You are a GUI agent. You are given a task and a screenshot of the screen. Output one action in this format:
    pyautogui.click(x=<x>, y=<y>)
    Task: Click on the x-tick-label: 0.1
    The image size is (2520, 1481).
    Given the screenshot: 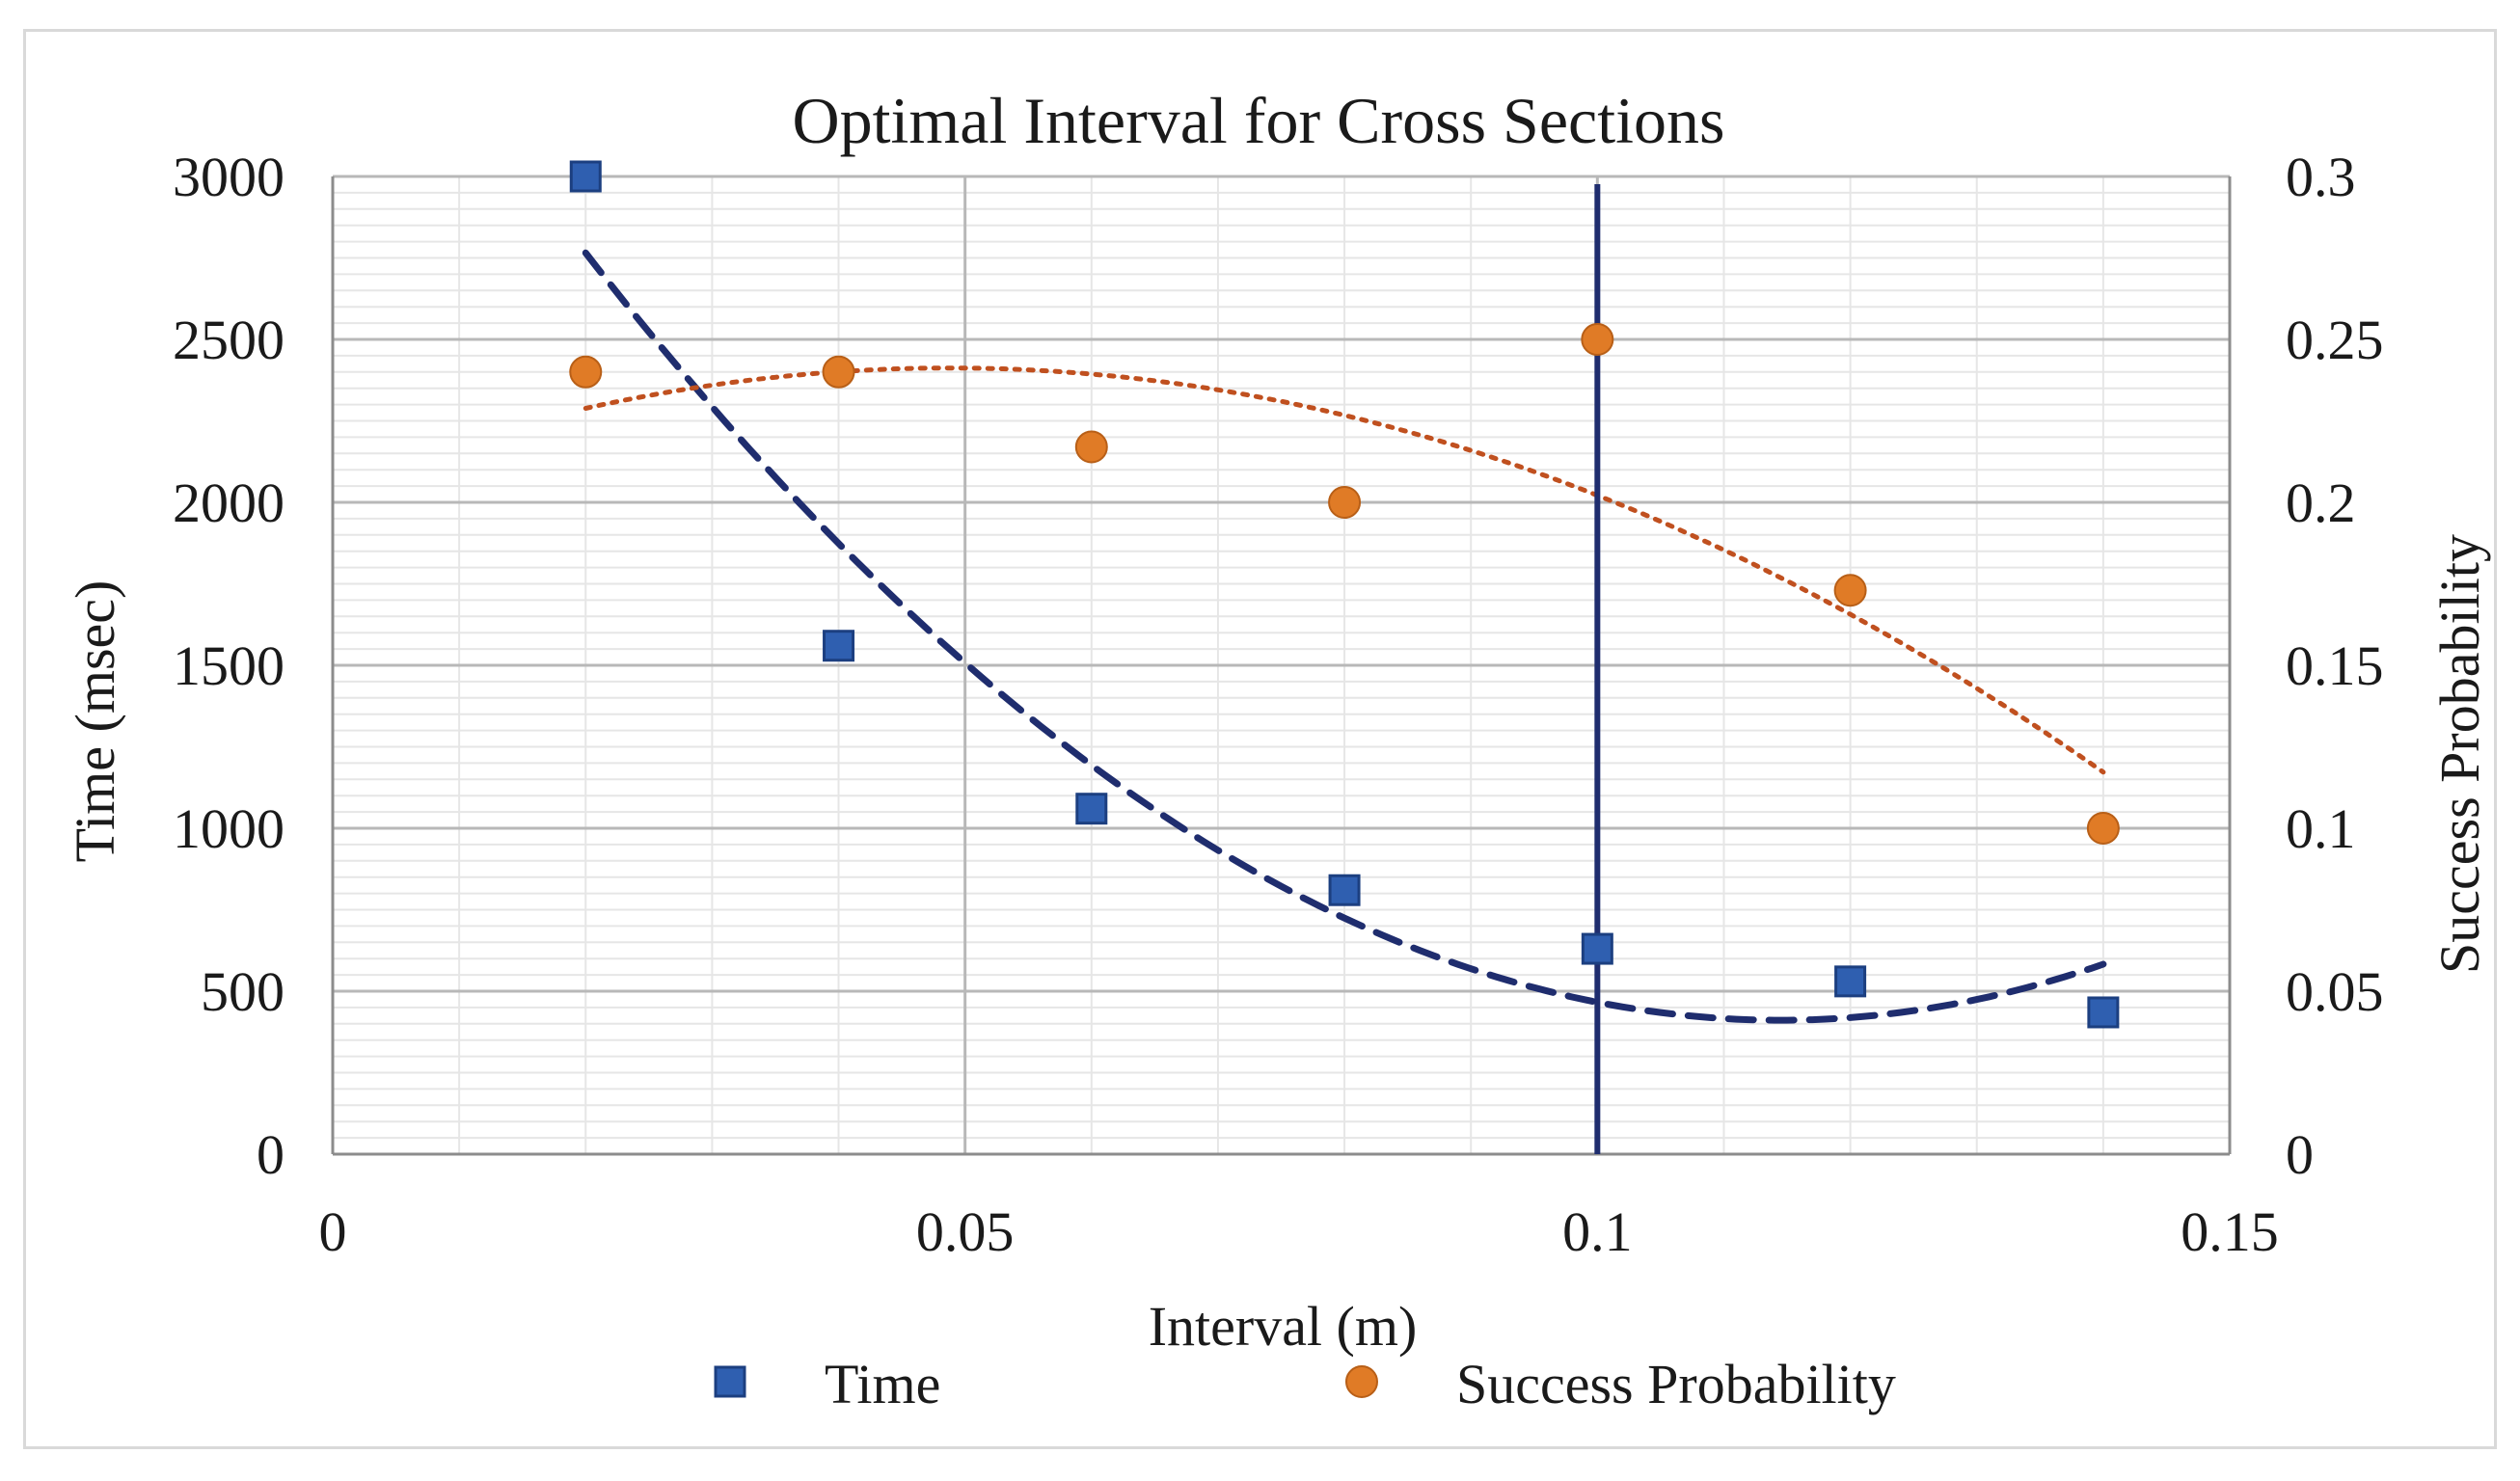 What is the action you would take?
    pyautogui.click(x=1598, y=1231)
    